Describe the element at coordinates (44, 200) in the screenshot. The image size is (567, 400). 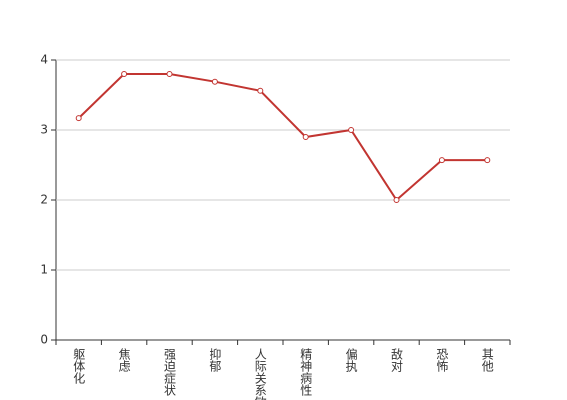
I see `y-tick-label: 2` at that location.